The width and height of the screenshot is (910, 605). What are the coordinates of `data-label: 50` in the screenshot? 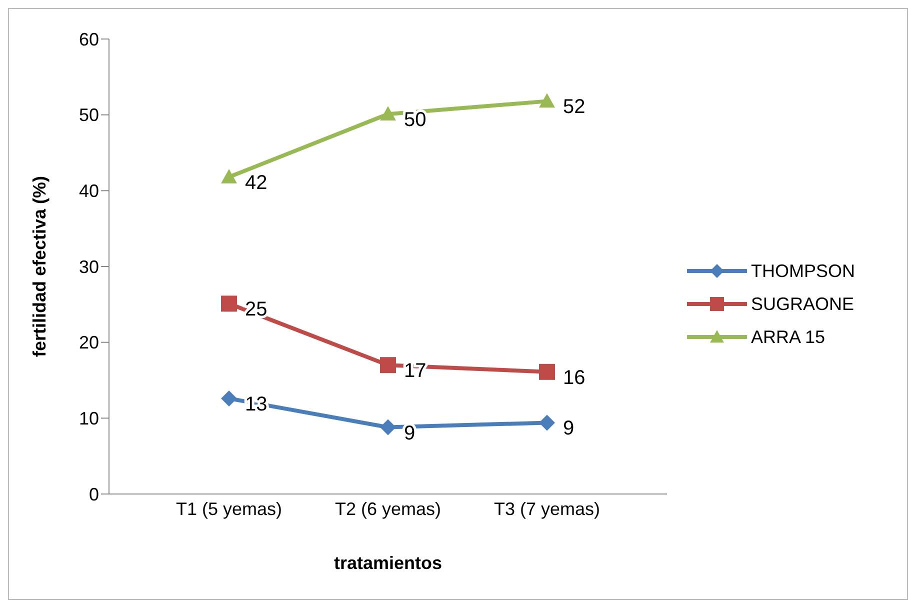 It's located at (415, 120).